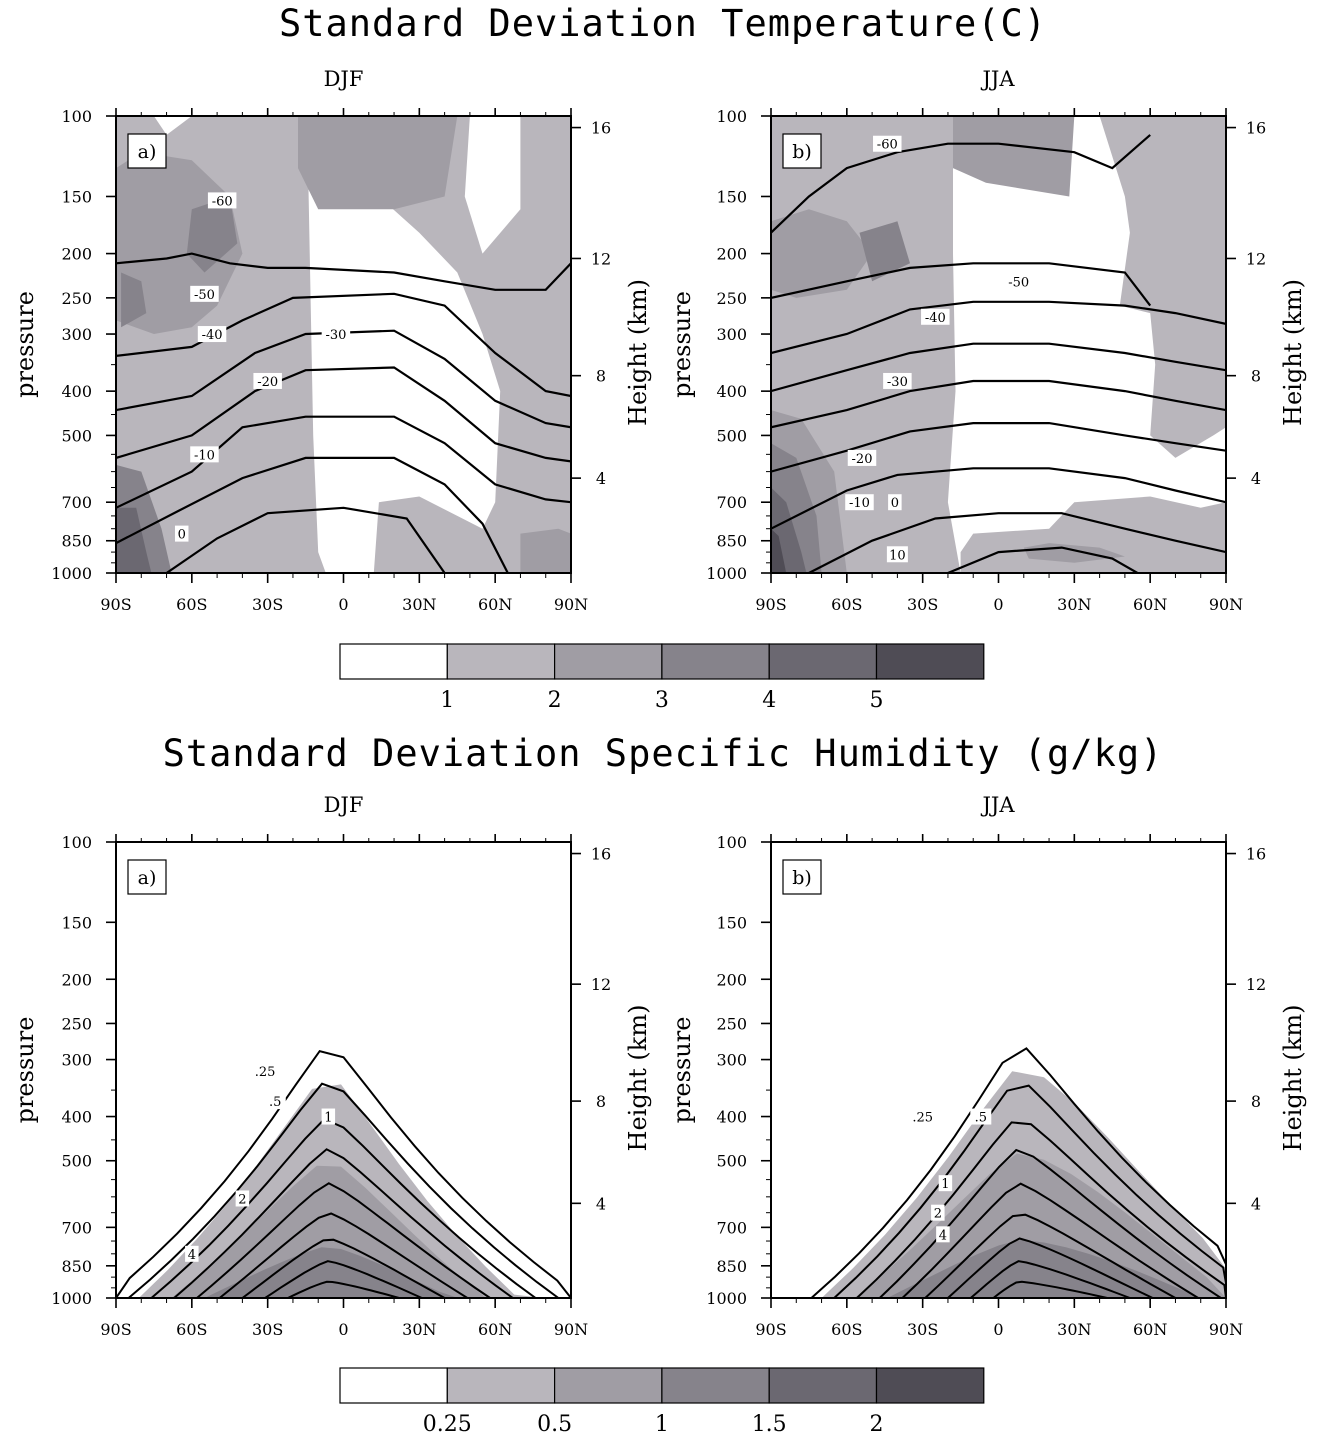  Describe the element at coordinates (447, 1423) in the screenshot. I see `colorbar-tick-label: 0.25` at that location.